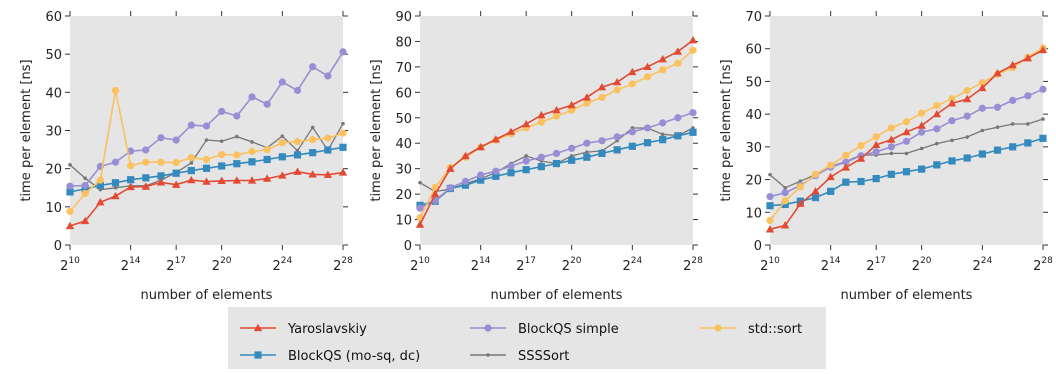  I want to click on series-blockqs-simple, so click(206, 119).